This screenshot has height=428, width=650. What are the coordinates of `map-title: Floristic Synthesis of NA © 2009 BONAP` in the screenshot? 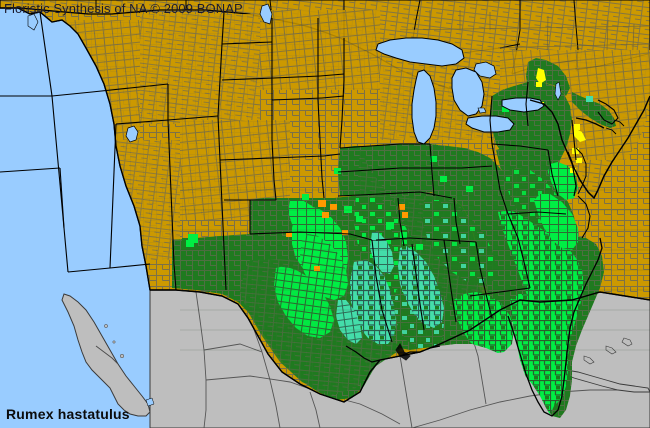 It's located at (123, 8).